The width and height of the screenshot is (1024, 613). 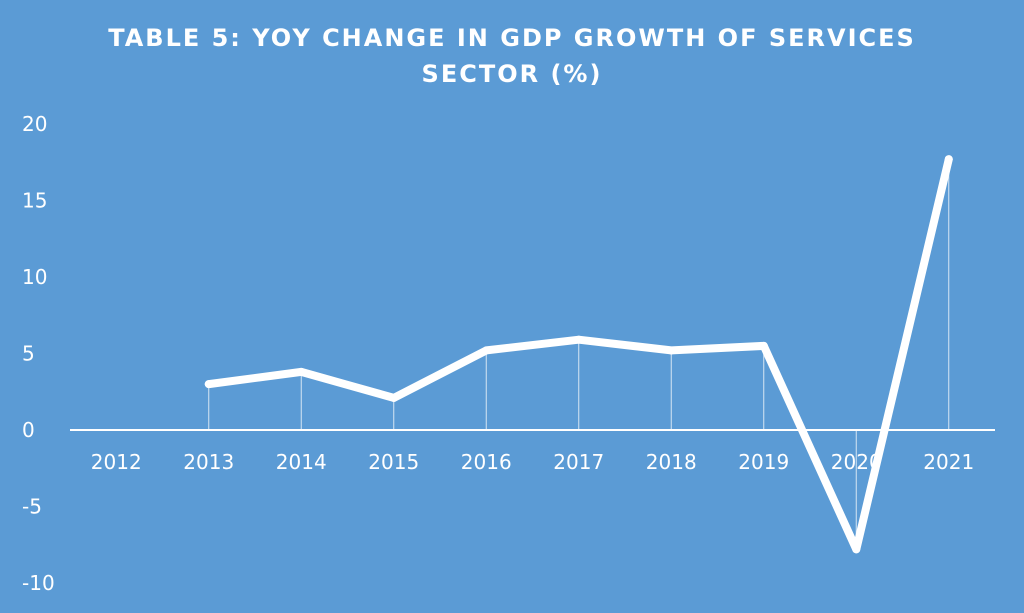 I want to click on x-tick-label: 2016, so click(x=486, y=462).